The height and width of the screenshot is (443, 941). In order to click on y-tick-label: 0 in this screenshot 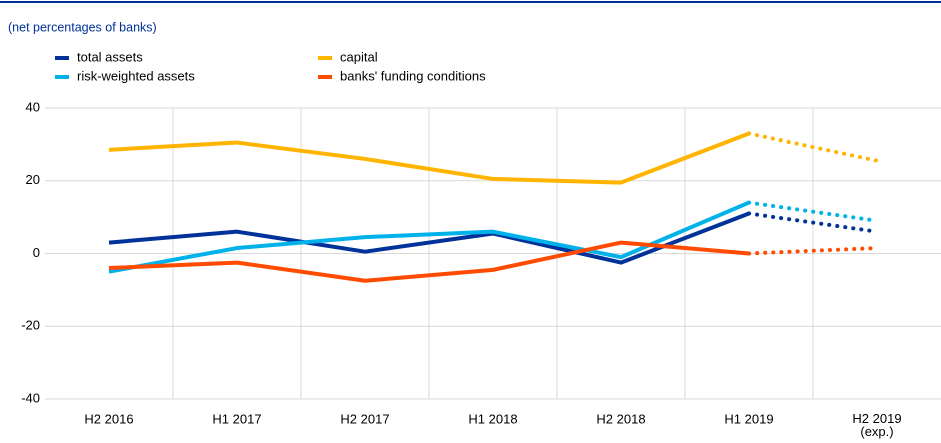, I will do `click(36, 252)`.